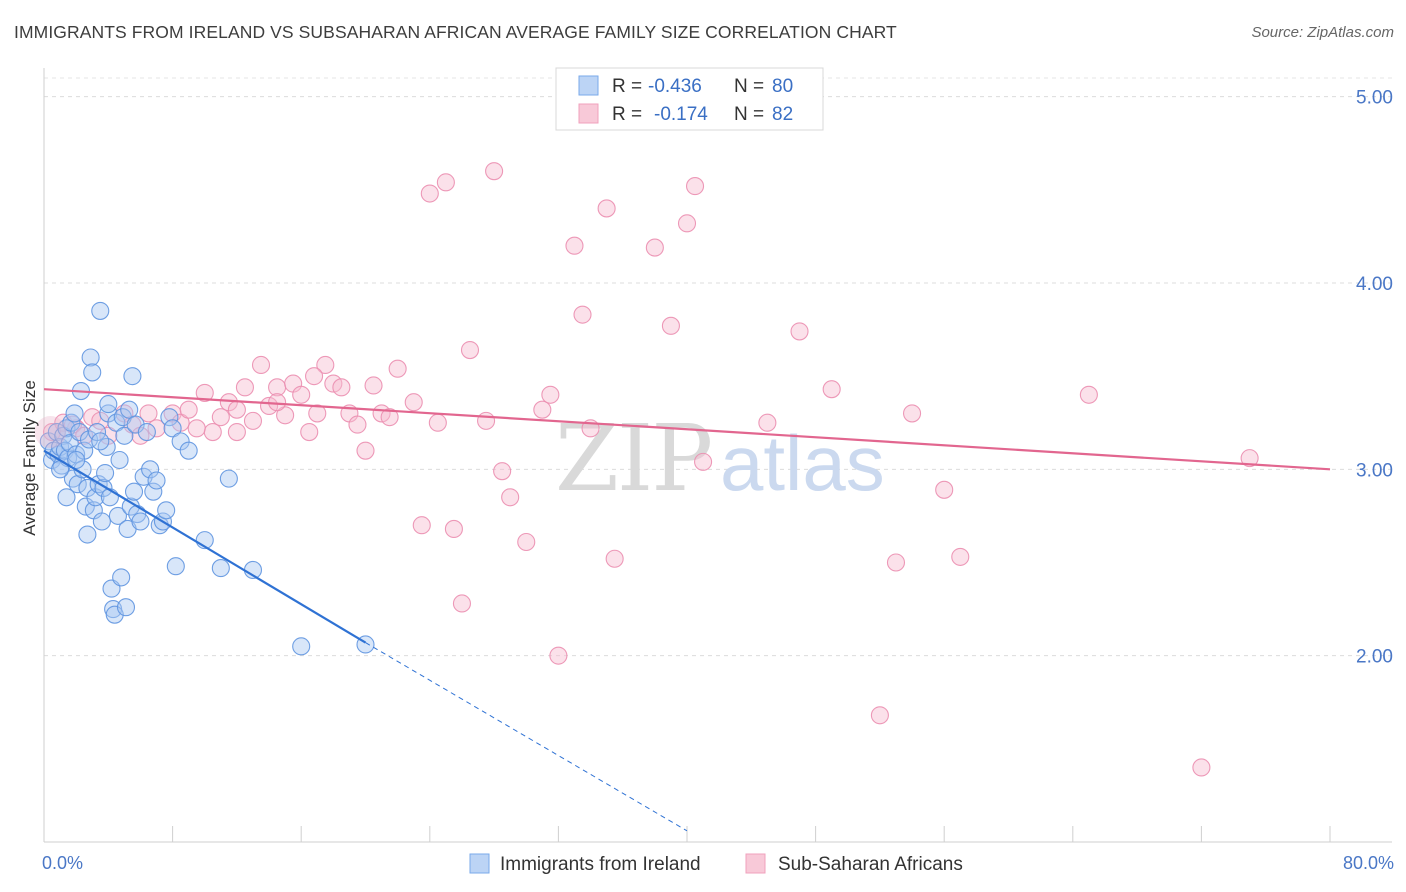  Describe the element at coordinates (1374, 657) in the screenshot. I see `y-tick-label: 2.00` at that location.